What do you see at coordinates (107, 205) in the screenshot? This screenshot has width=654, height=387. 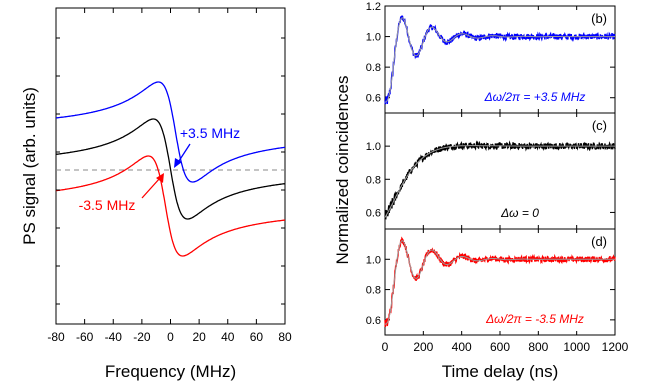 I see `annotation-minus: -3.5 MHz` at bounding box center [107, 205].